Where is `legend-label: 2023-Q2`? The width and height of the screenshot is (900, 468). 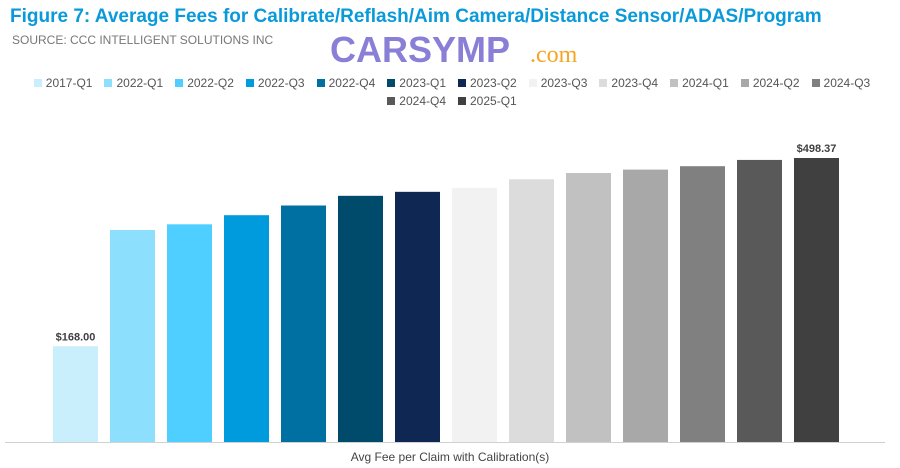
legend-label: 2023-Q2 is located at coordinates (493, 83).